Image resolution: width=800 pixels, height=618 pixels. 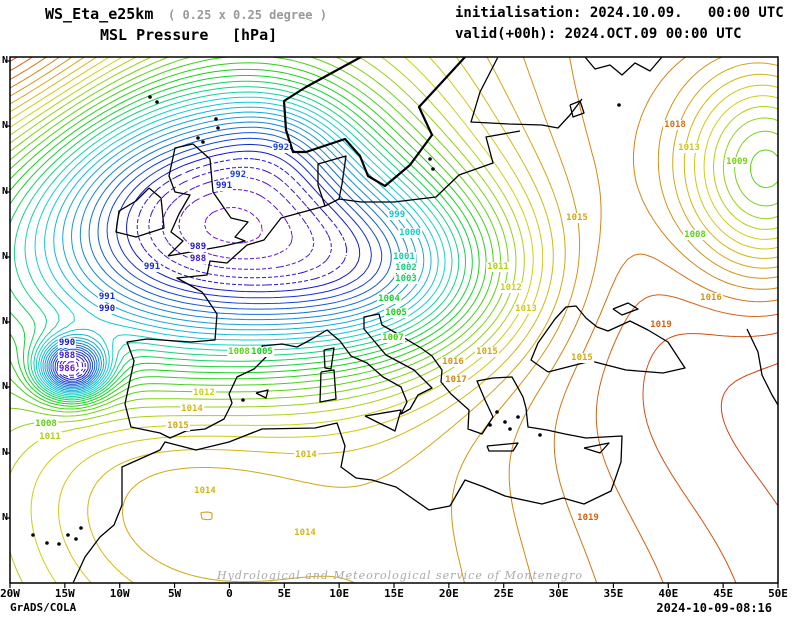 I want to click on x-axis-label: 15E, so click(x=394, y=593).